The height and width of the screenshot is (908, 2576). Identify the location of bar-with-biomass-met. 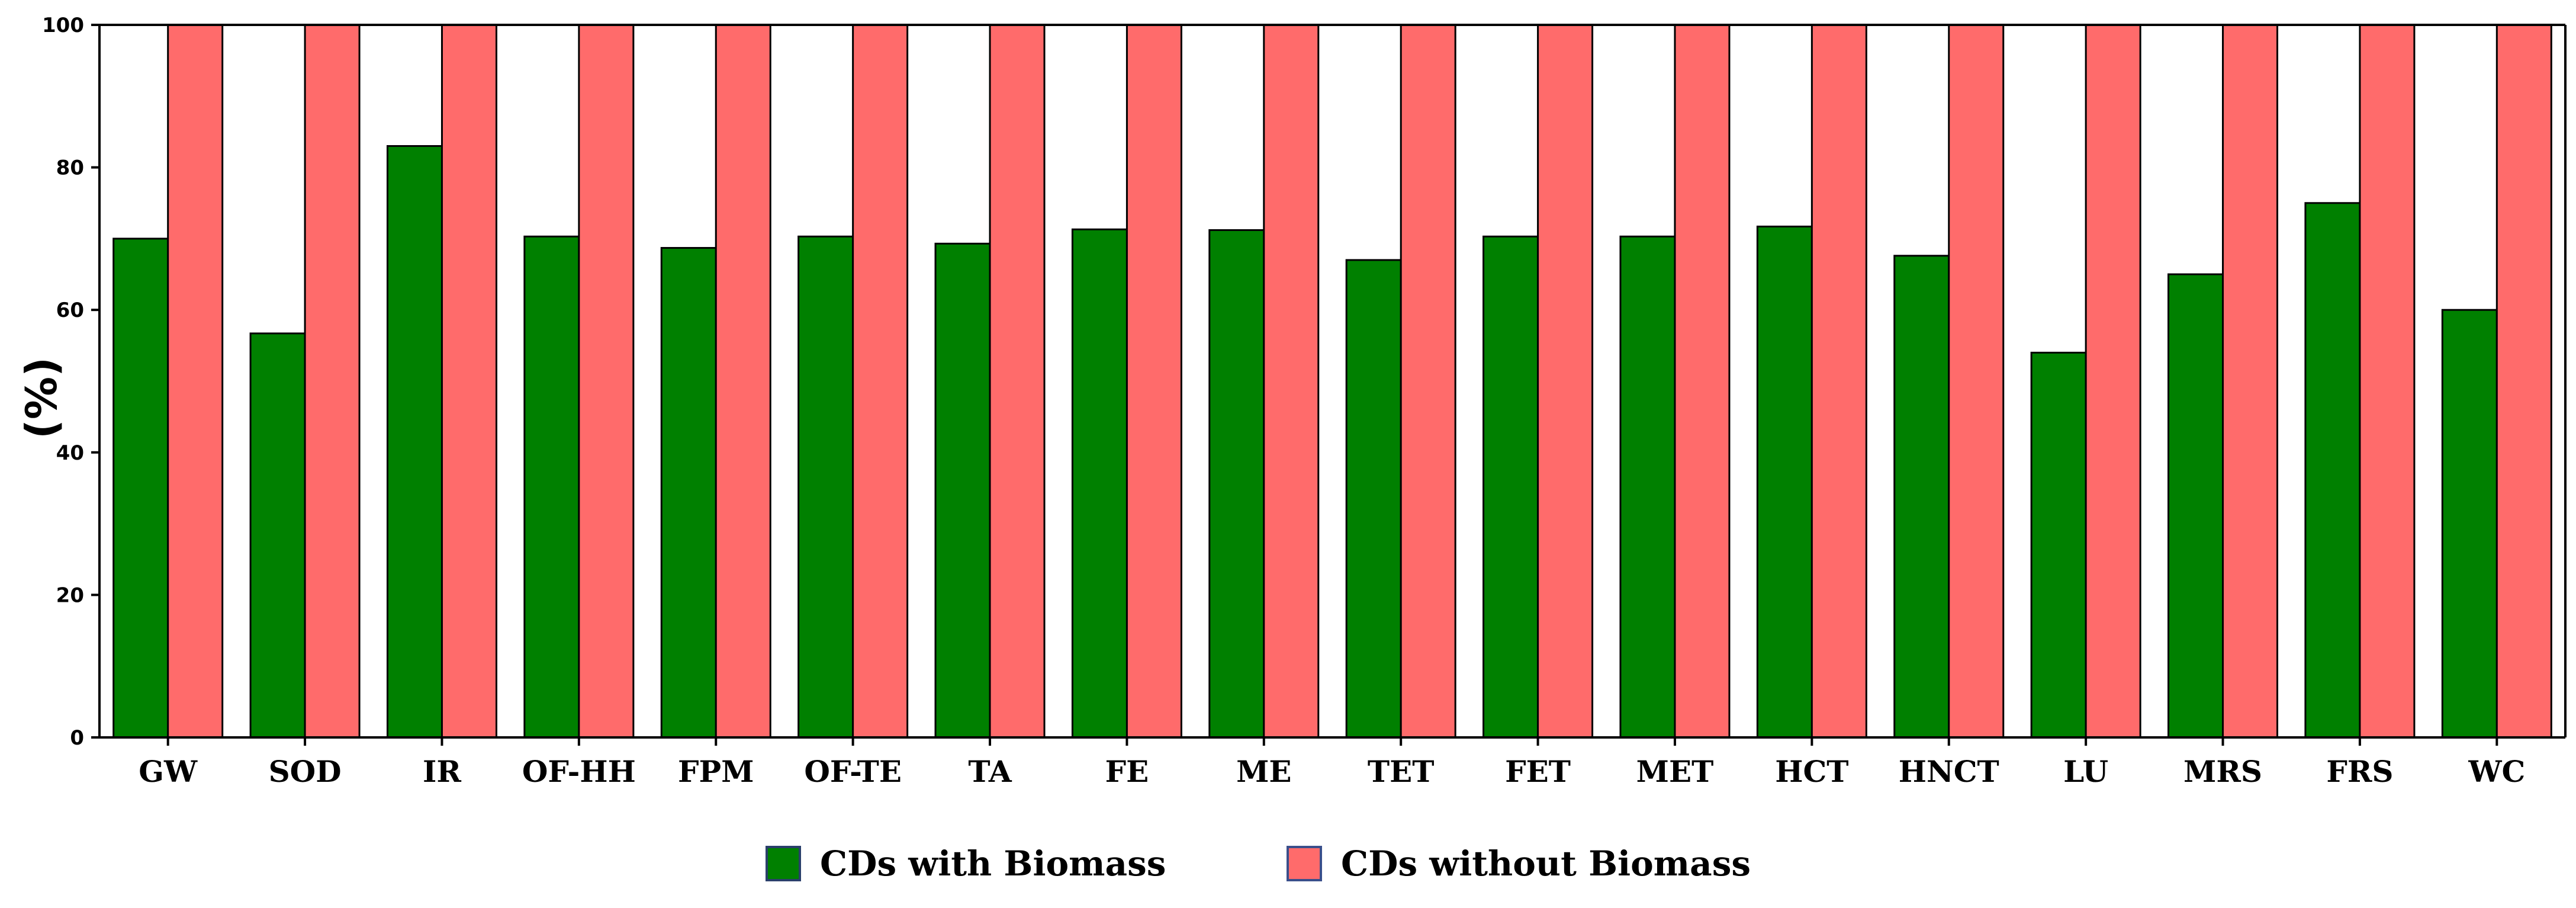
(1648, 487).